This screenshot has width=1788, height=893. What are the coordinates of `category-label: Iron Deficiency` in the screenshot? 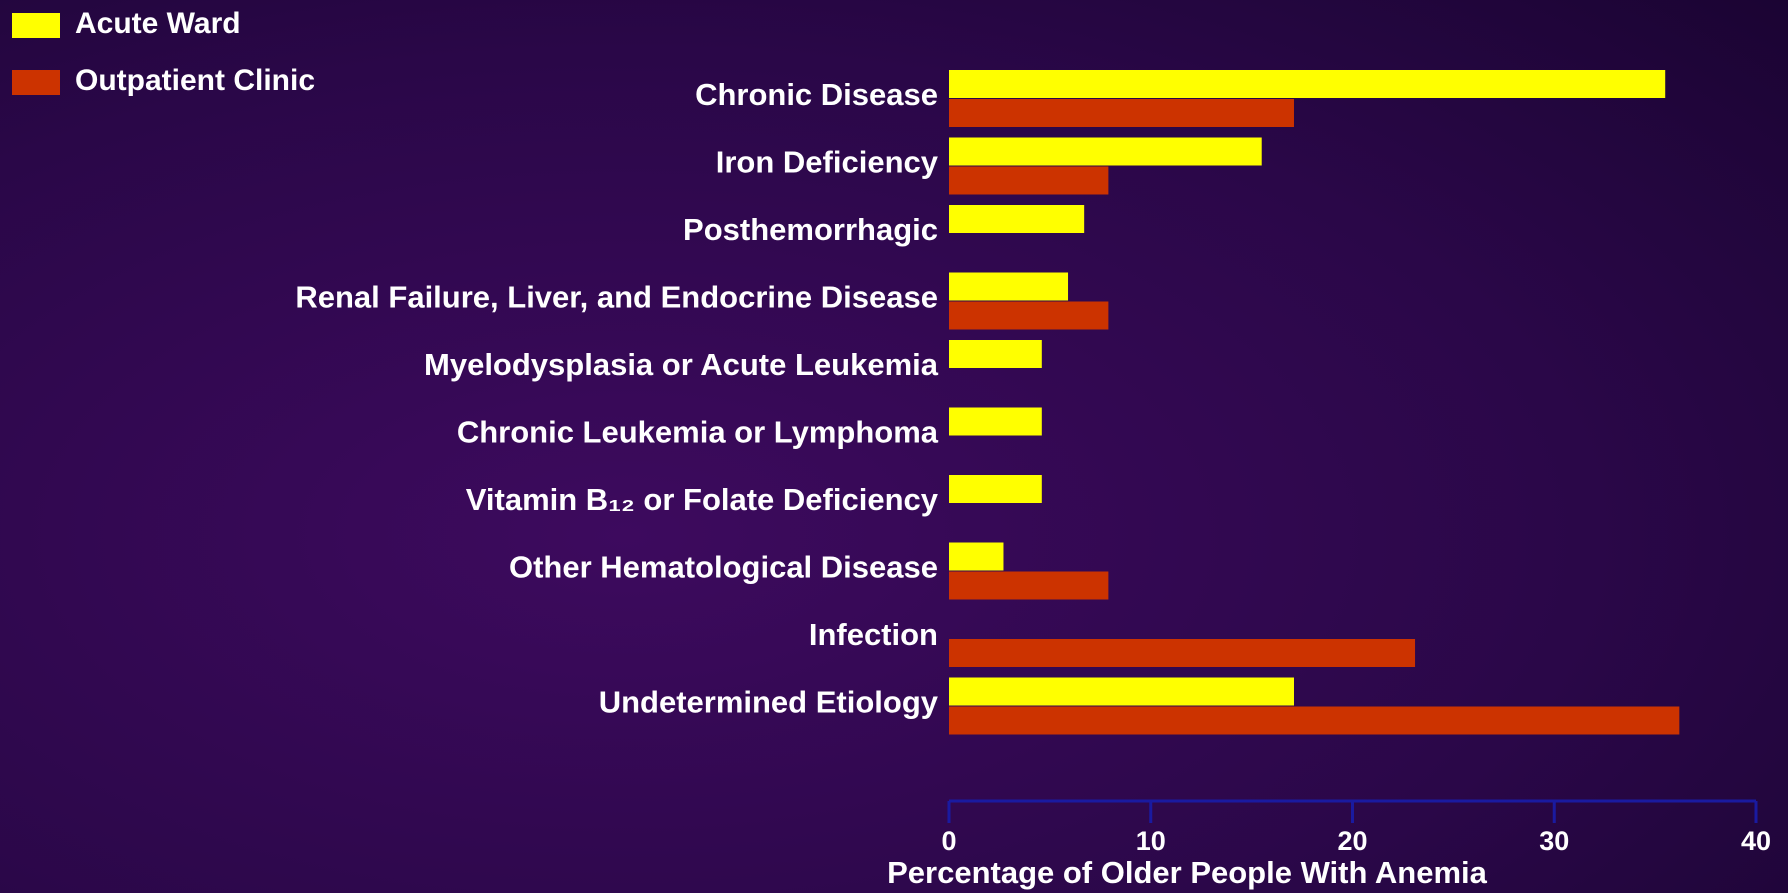 It's located at (827, 162).